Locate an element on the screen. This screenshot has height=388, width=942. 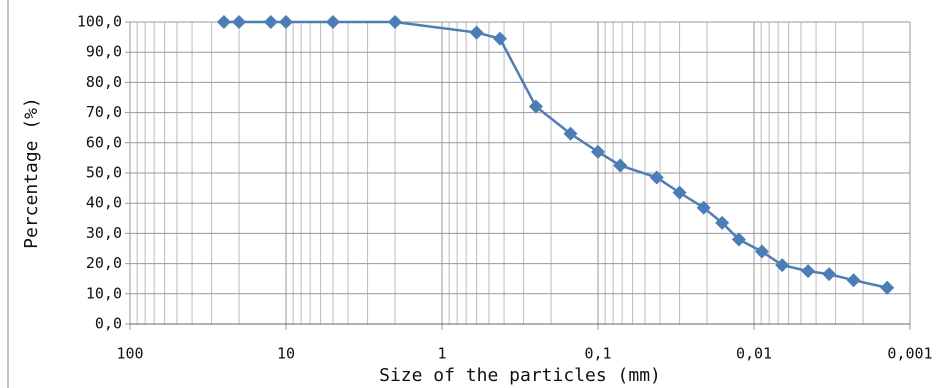
y-tick-label: 40,0 is located at coordinates (104, 203).